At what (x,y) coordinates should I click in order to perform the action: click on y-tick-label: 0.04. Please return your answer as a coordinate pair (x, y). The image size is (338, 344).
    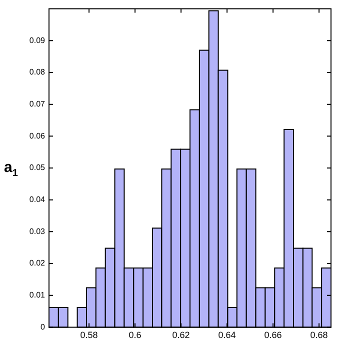
    Looking at the image, I should click on (37, 199).